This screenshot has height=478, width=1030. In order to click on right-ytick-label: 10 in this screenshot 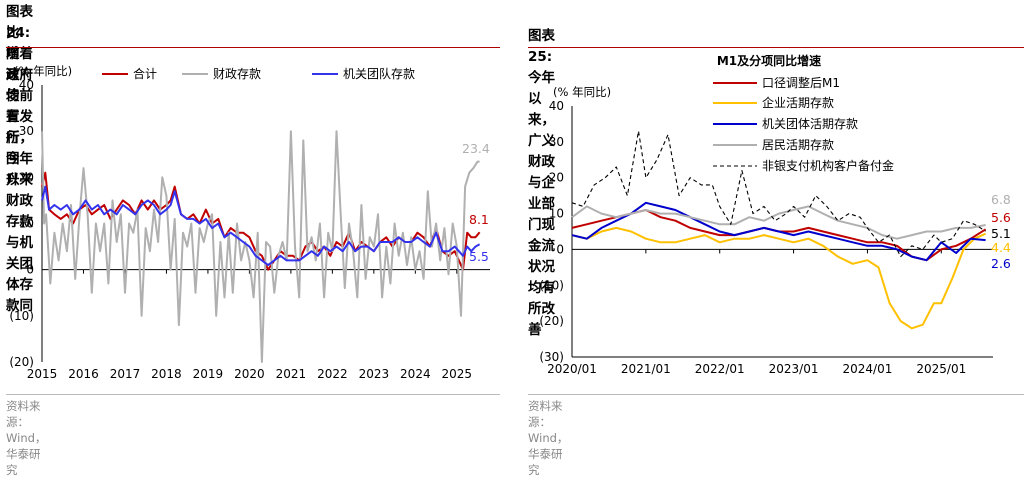, I will do `click(556, 214)`.